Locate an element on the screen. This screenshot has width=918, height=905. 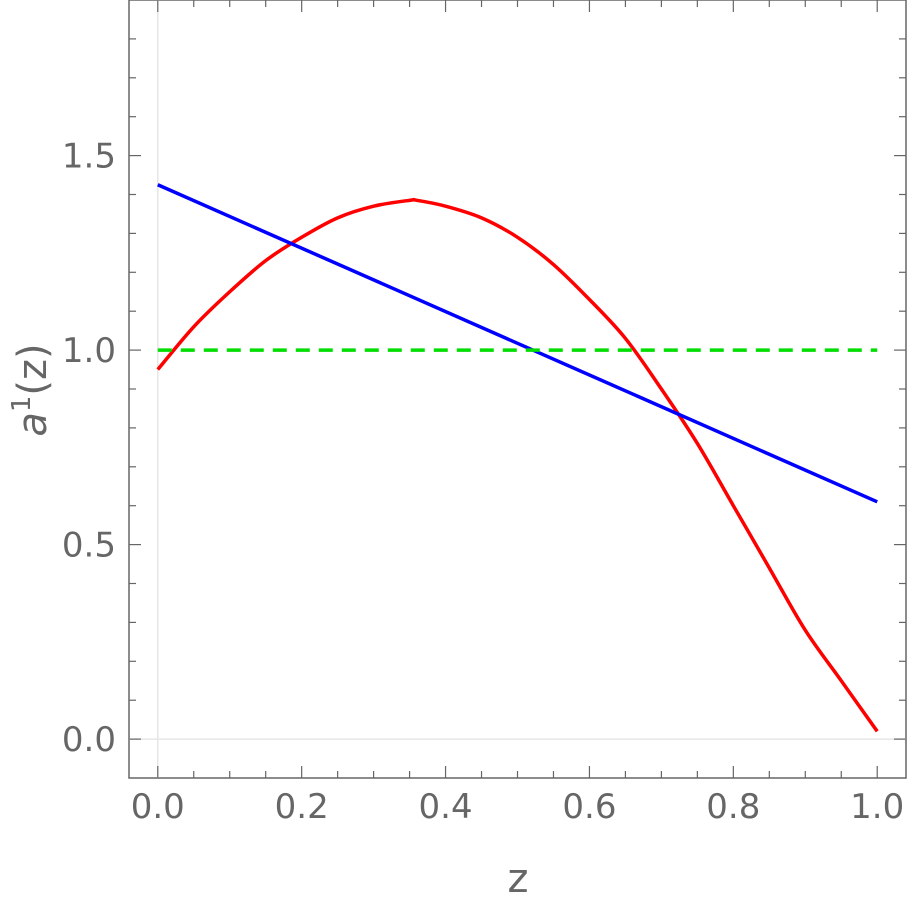
y-axis-title: a1(z) is located at coordinates (31, 389).